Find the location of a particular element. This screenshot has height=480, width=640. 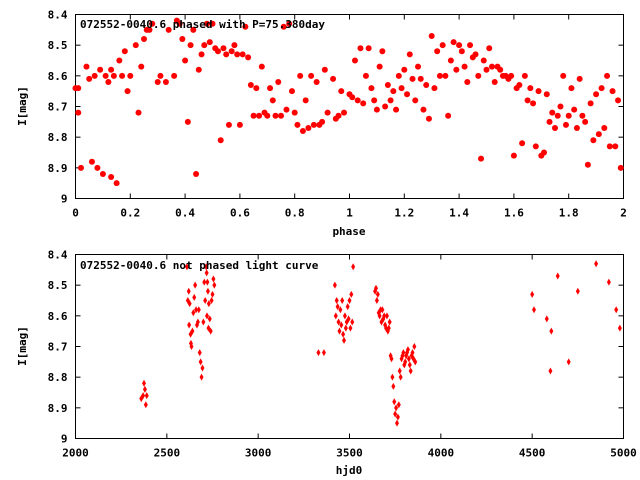

x-tick-label: 1.6 is located at coordinates (514, 213).